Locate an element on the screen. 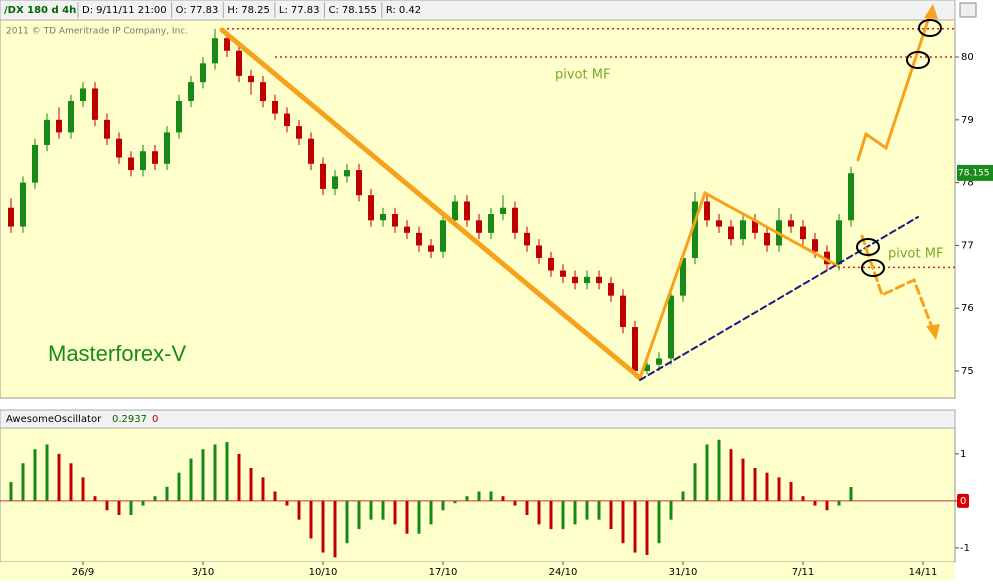 Image resolution: width=993 pixels, height=584 pixels. y-tick-label: 1 is located at coordinates (963, 454).